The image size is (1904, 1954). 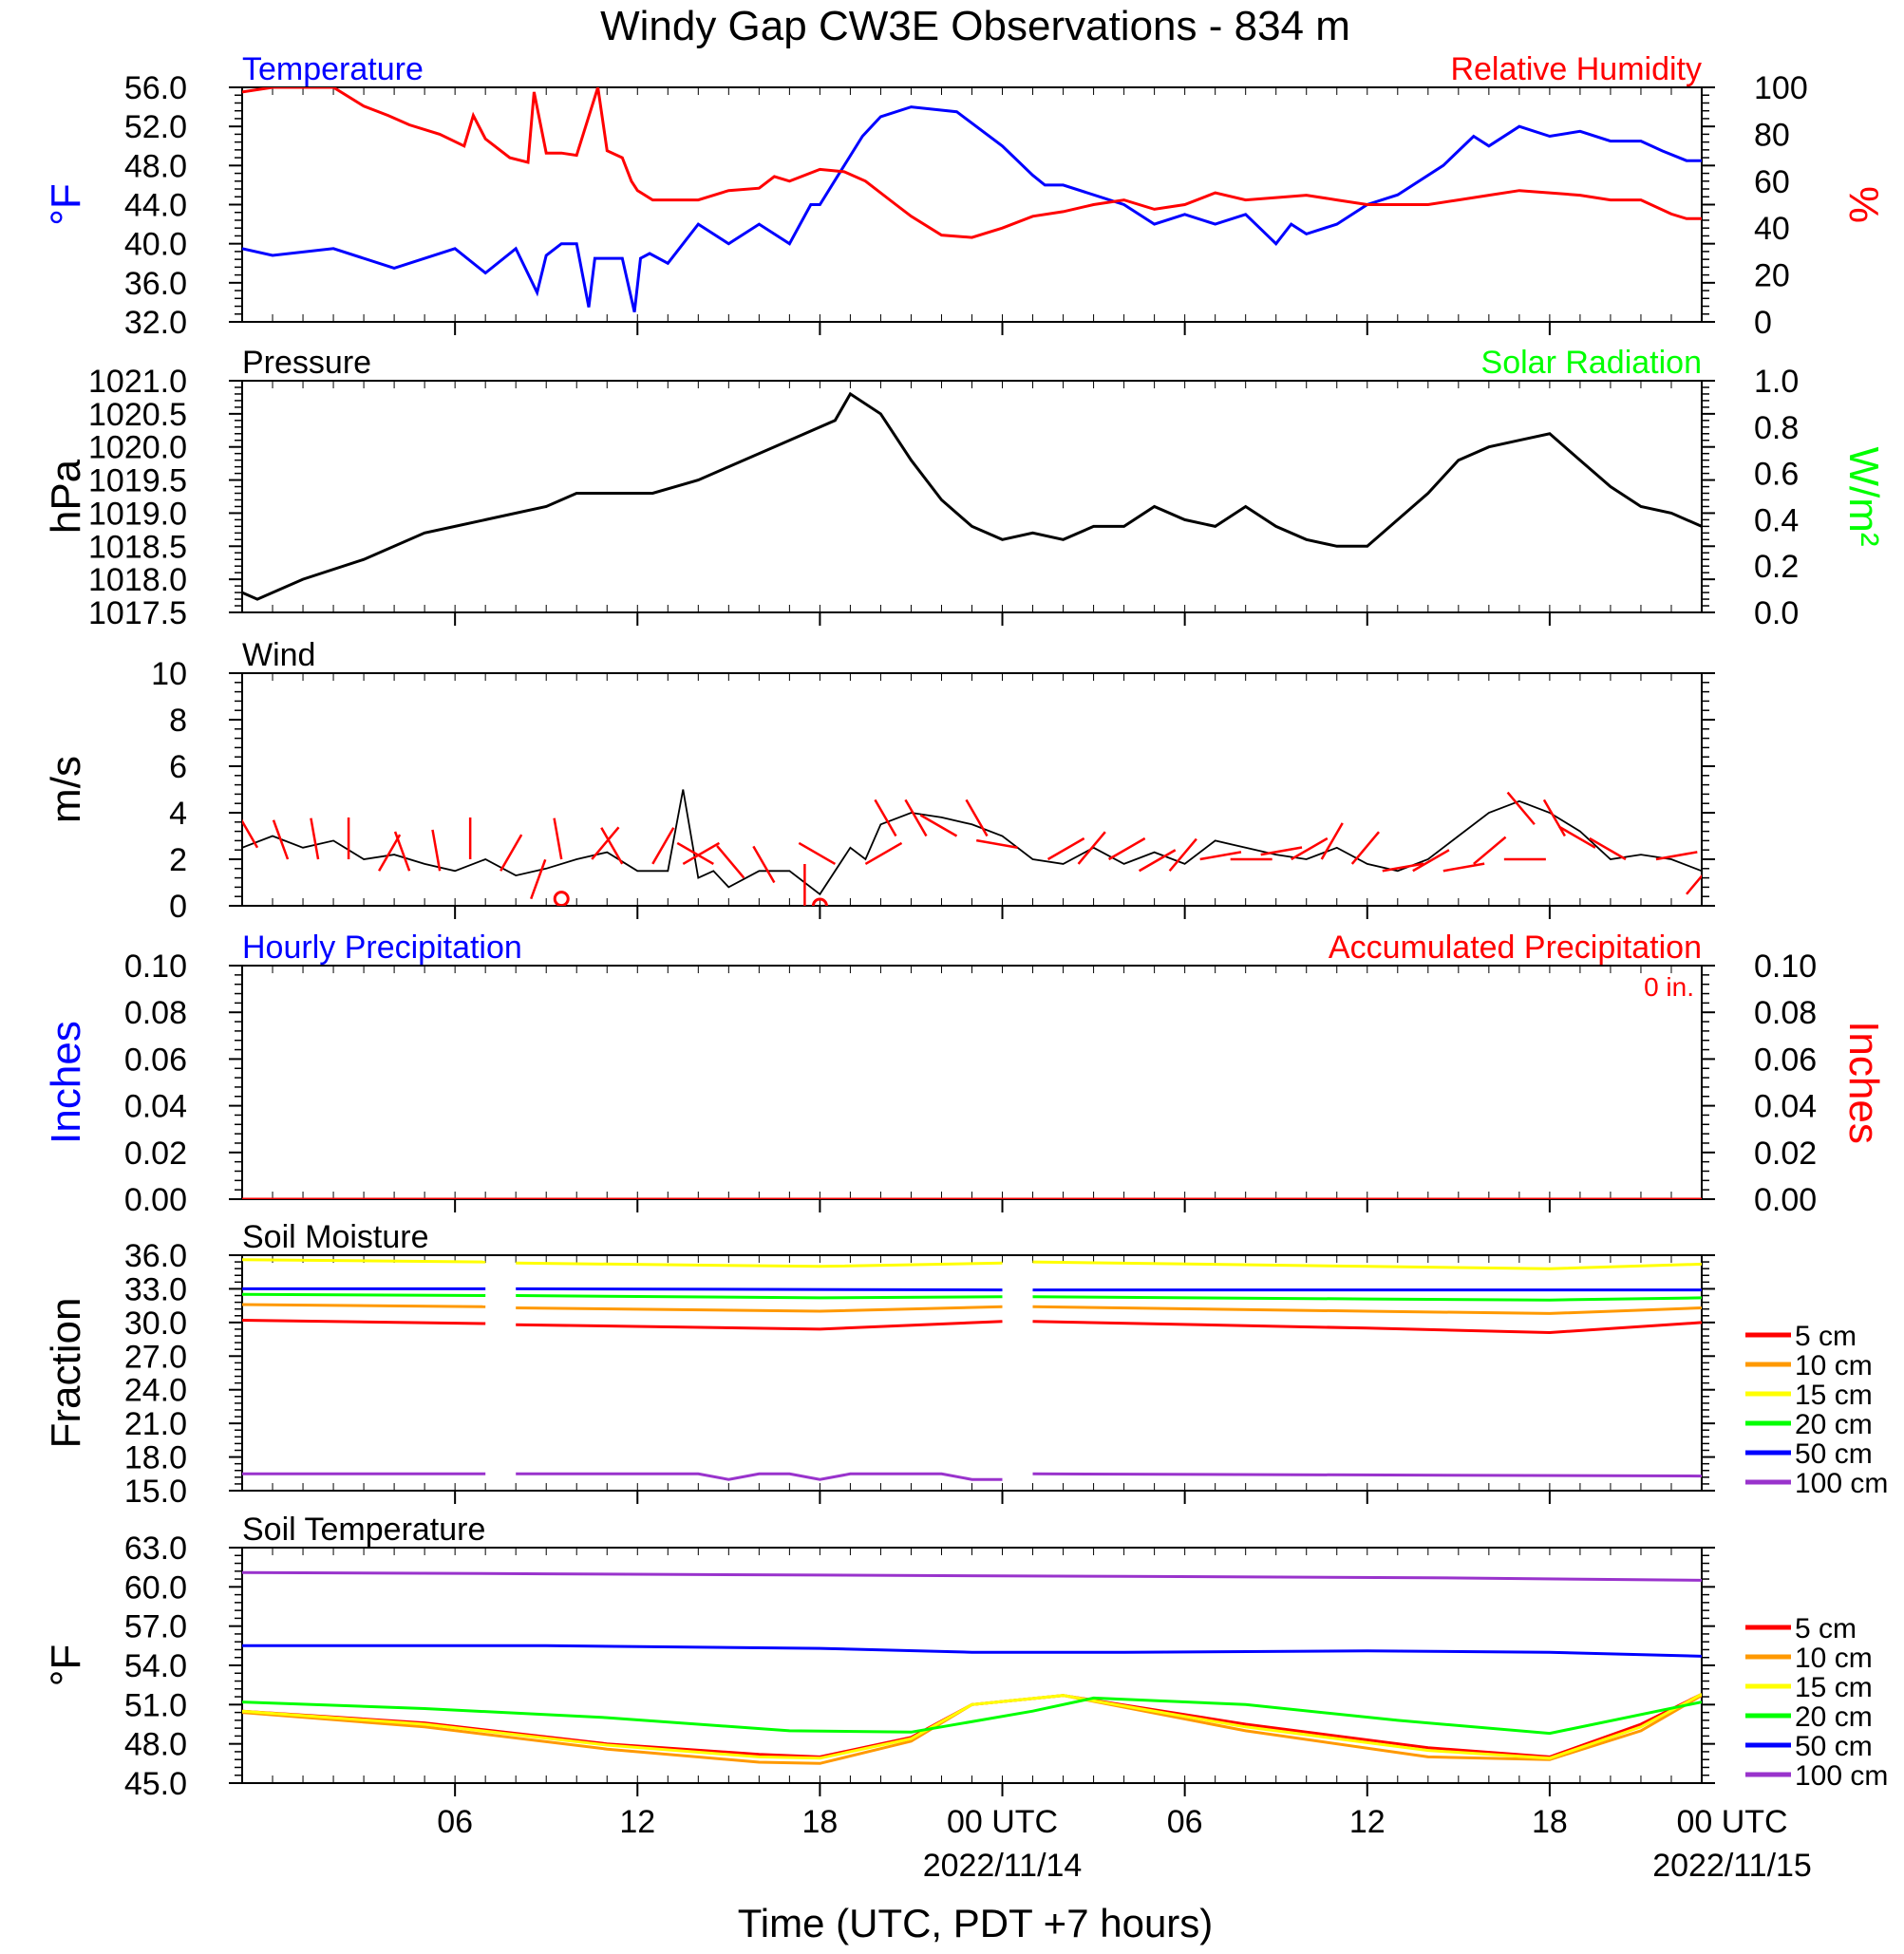 What do you see at coordinates (1776, 520) in the screenshot?
I see `y-right-tick-label: 0.4` at bounding box center [1776, 520].